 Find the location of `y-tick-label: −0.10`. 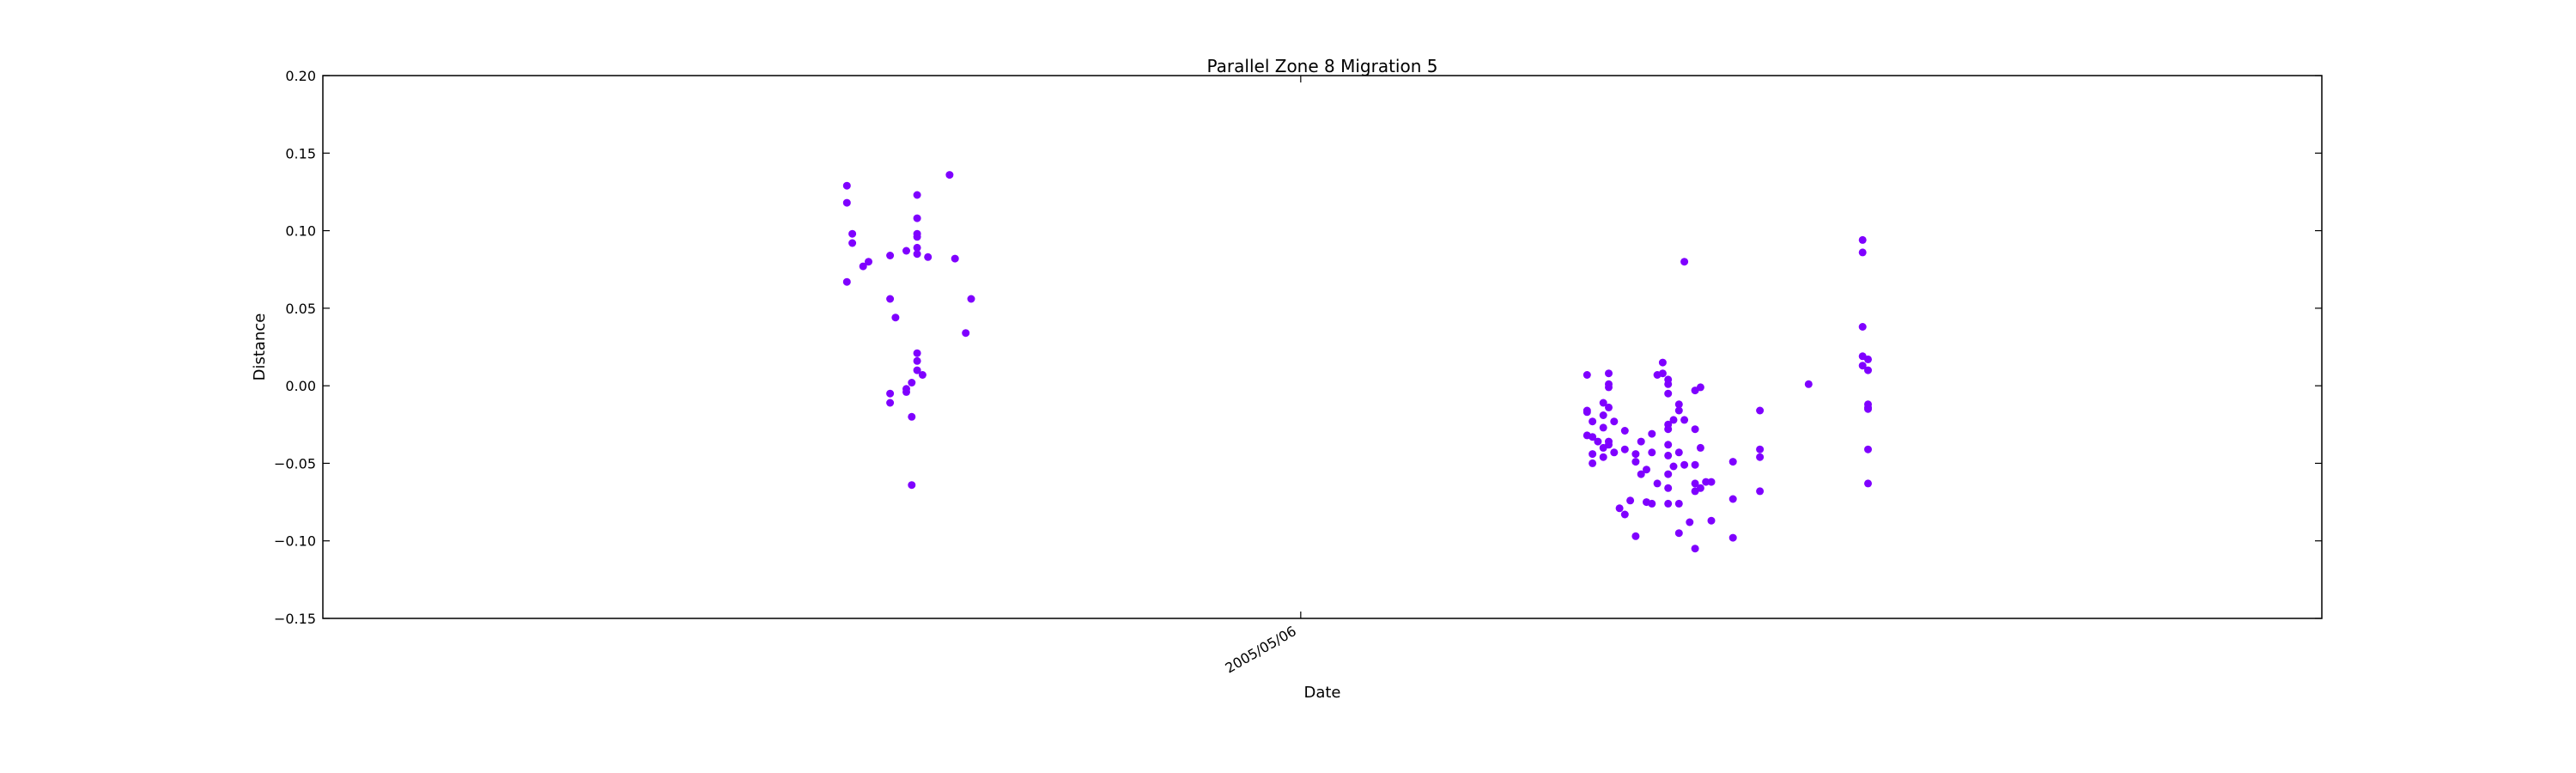

y-tick-label: −0.10 is located at coordinates (295, 541).